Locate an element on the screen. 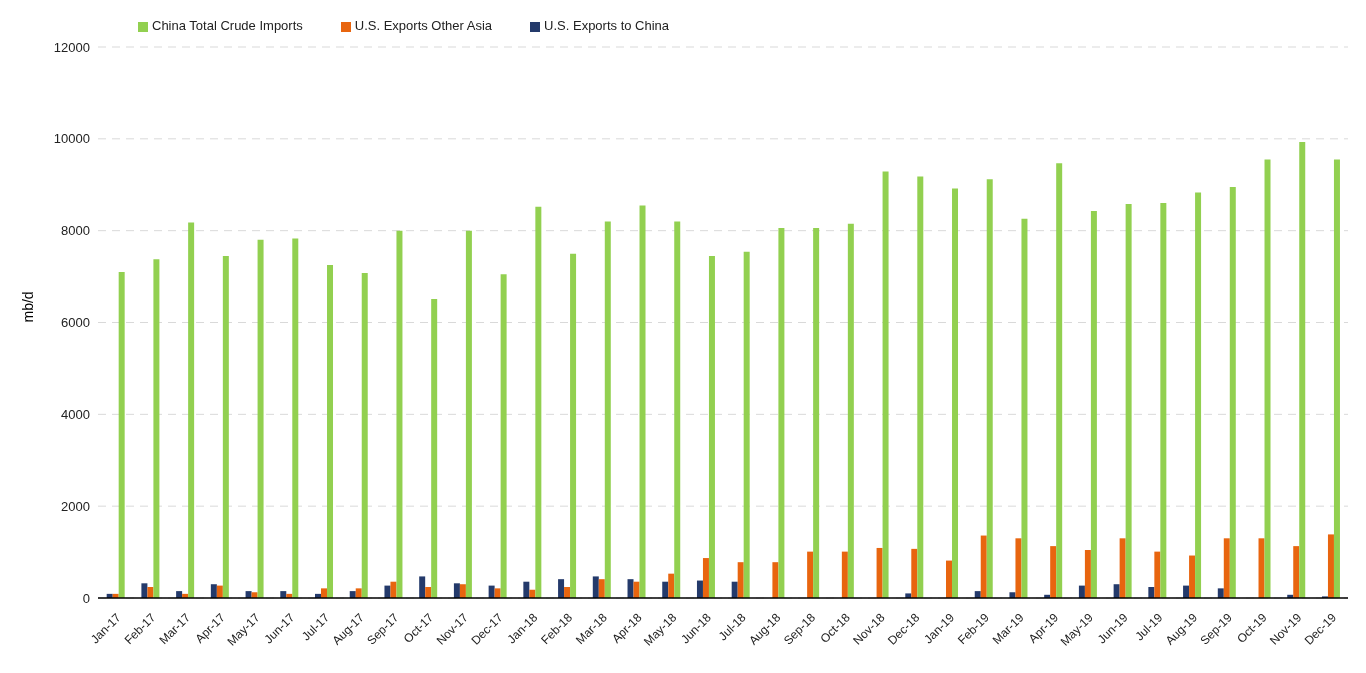  y-tick-label: 8000 is located at coordinates (75, 231).